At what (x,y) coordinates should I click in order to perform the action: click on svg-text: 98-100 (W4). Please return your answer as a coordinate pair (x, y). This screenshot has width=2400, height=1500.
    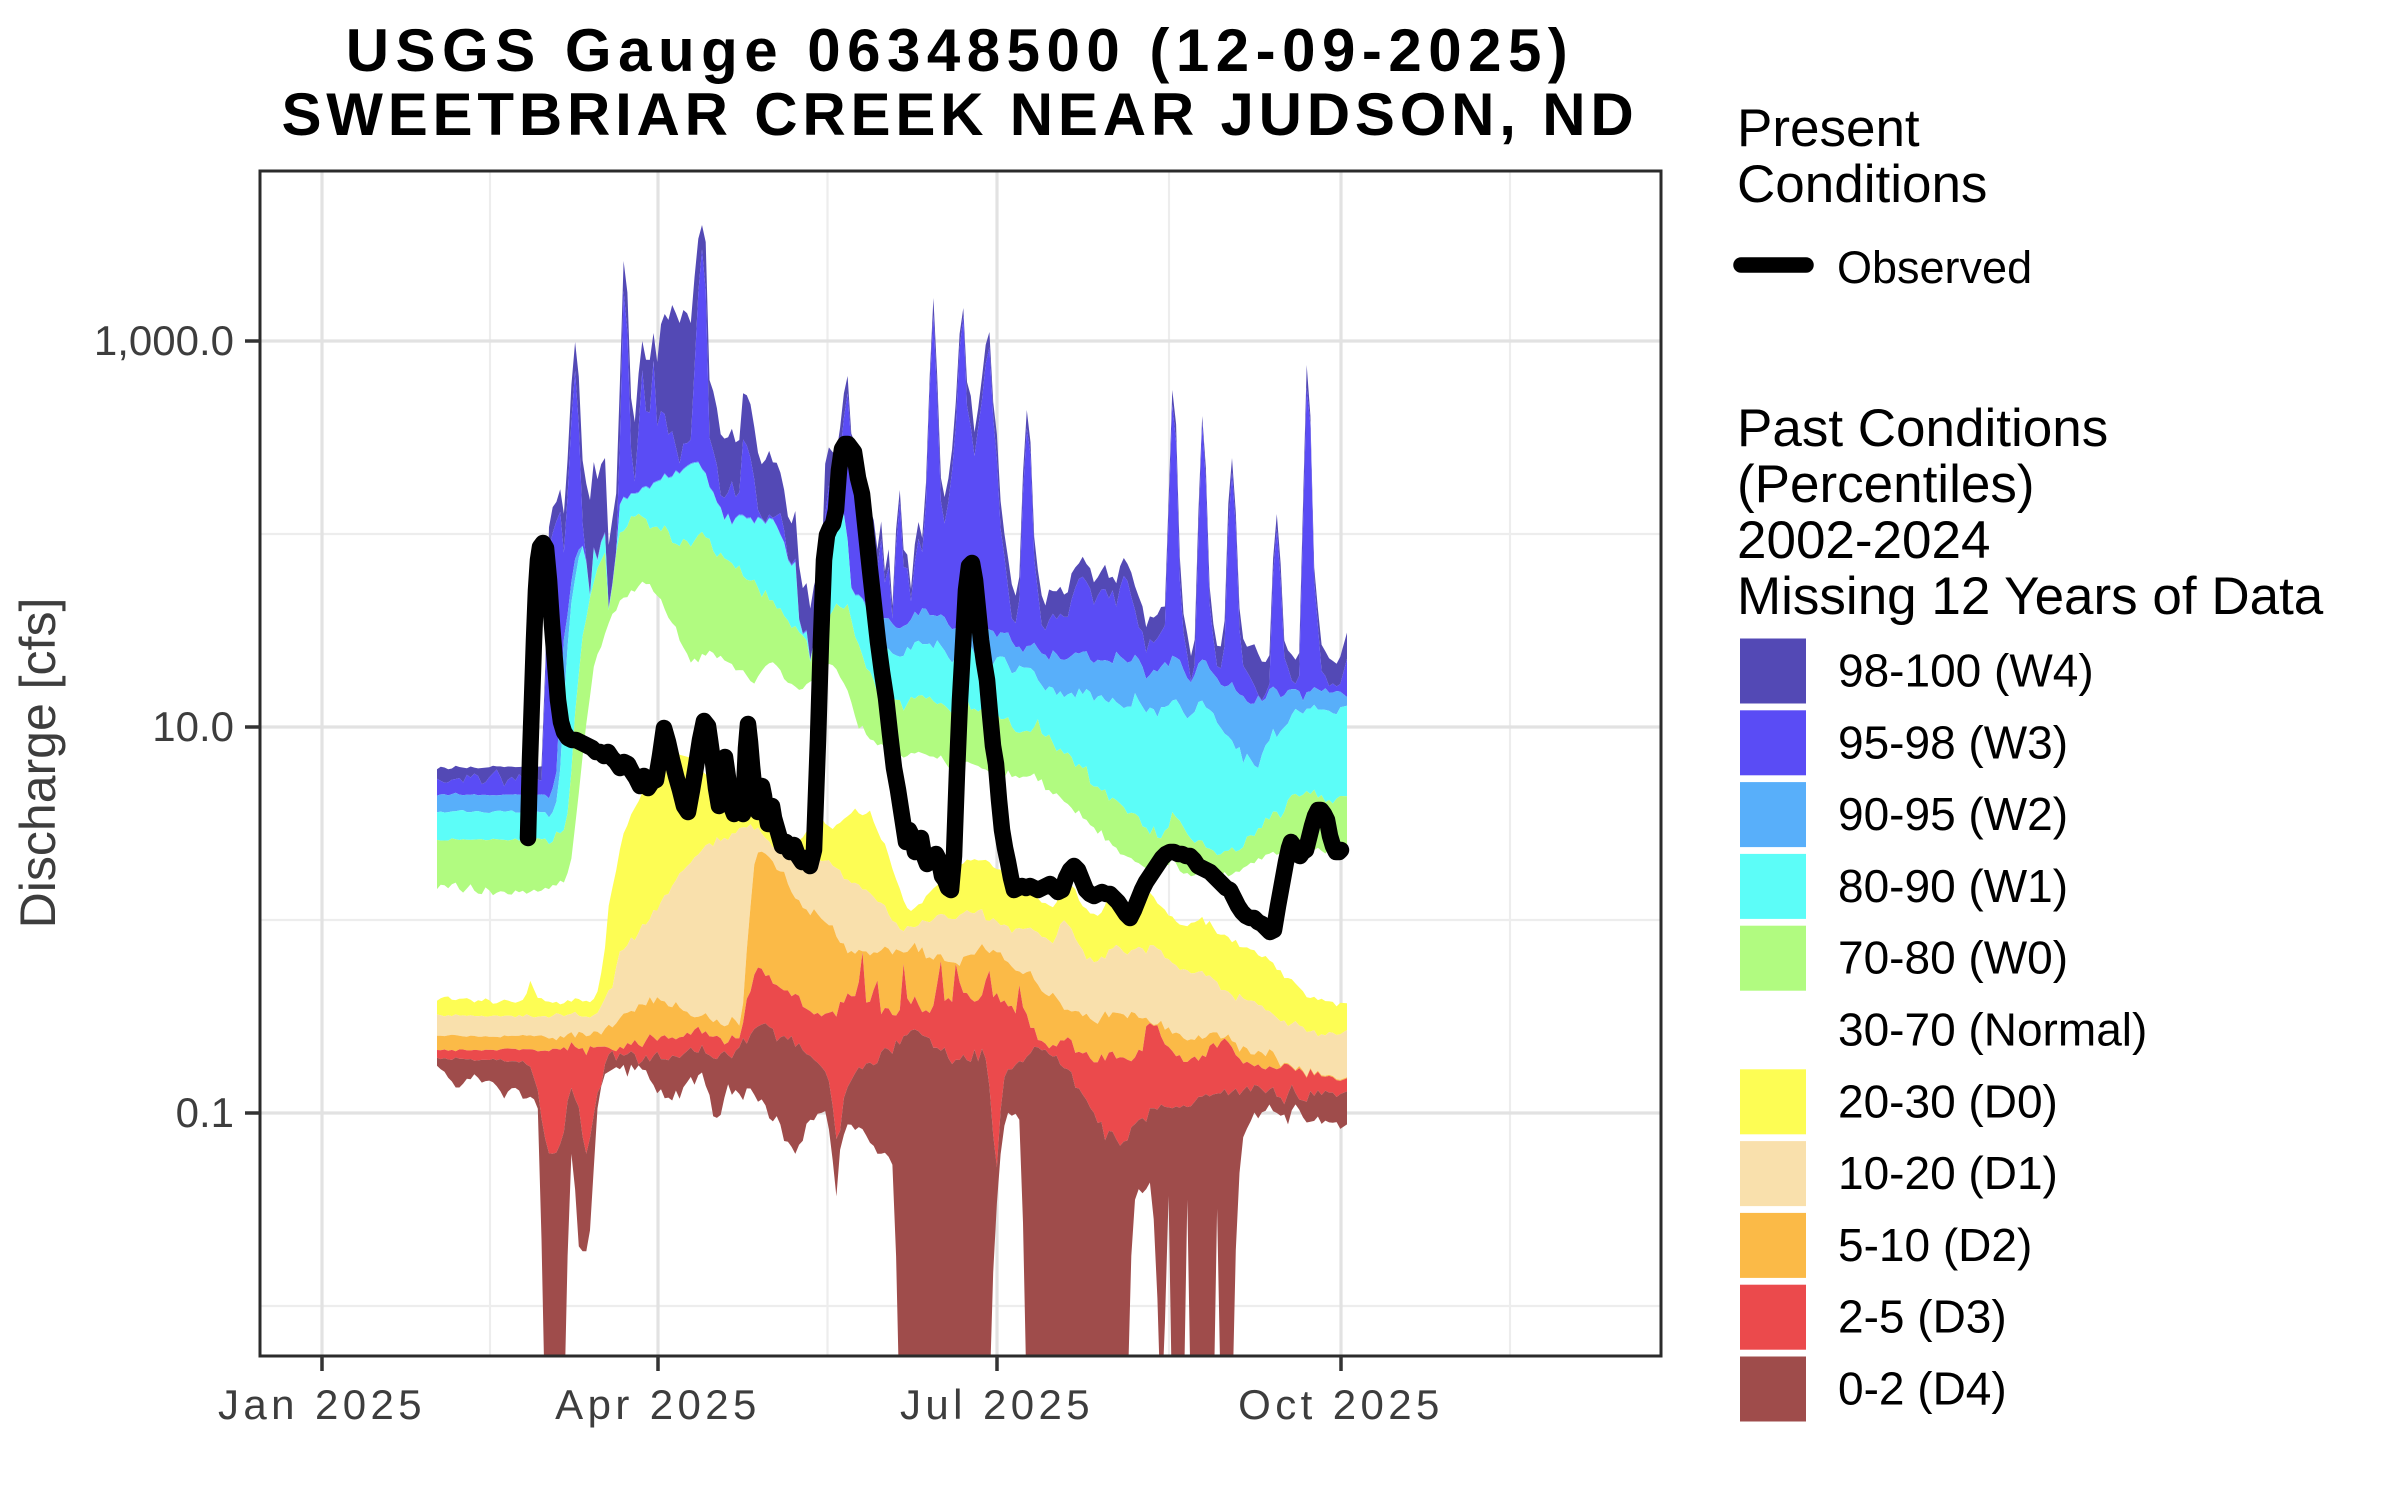
    Looking at the image, I should click on (1966, 671).